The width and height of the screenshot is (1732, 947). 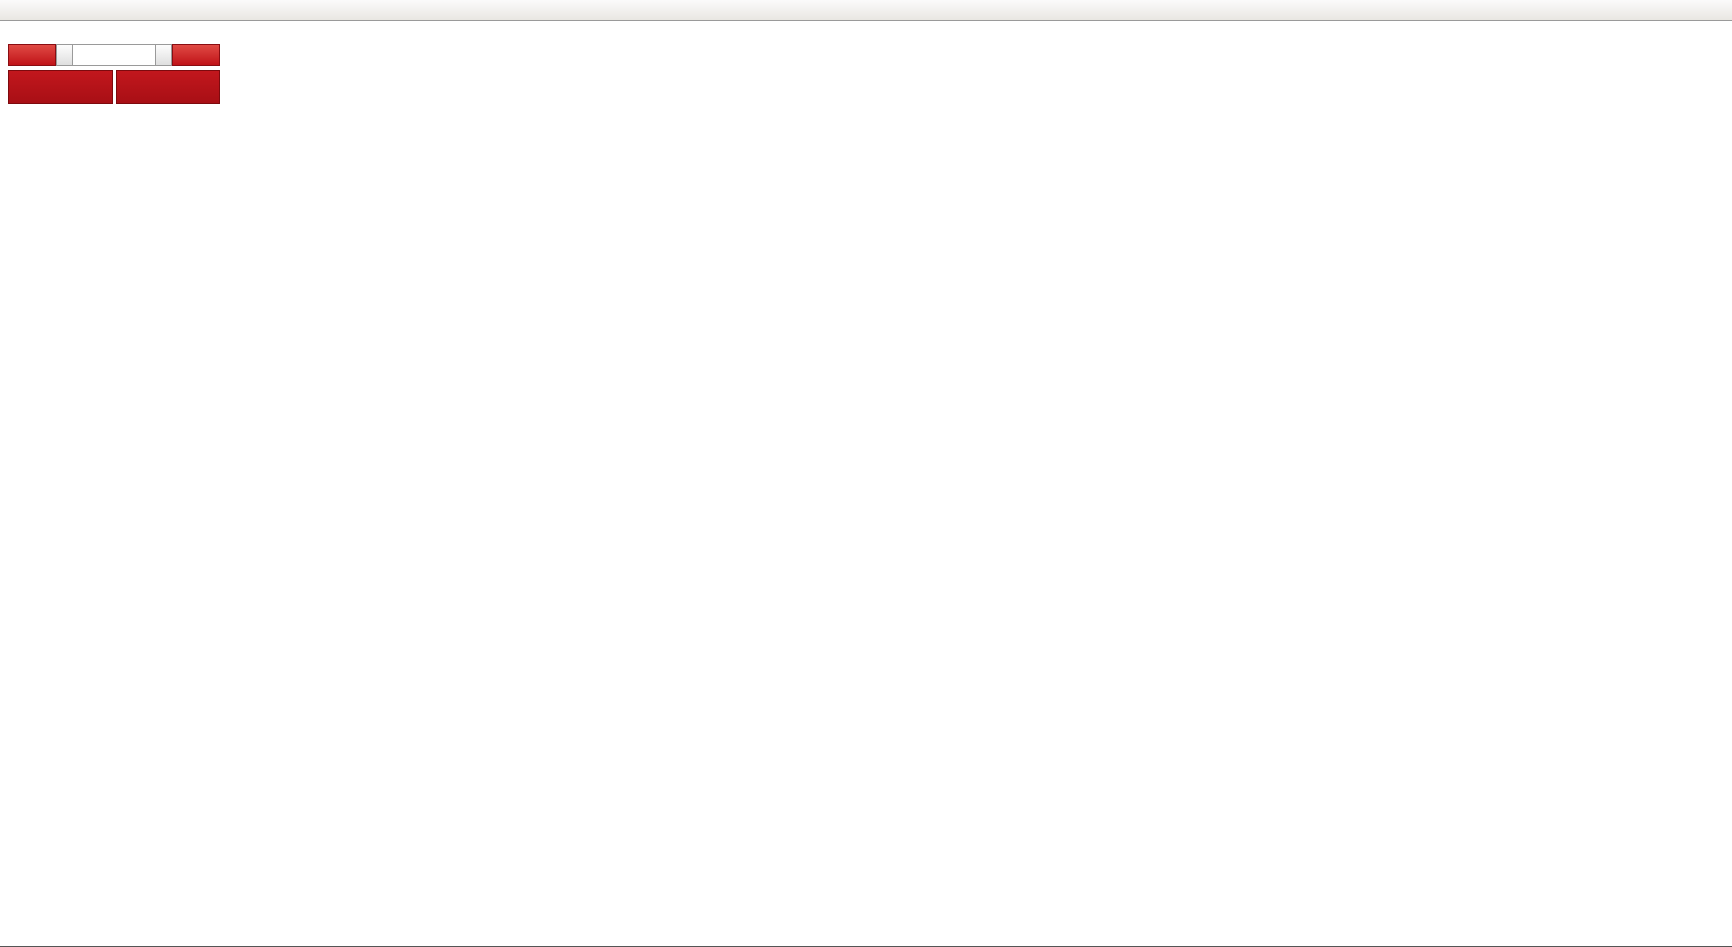 I want to click on buy-price-display, so click(x=167, y=87).